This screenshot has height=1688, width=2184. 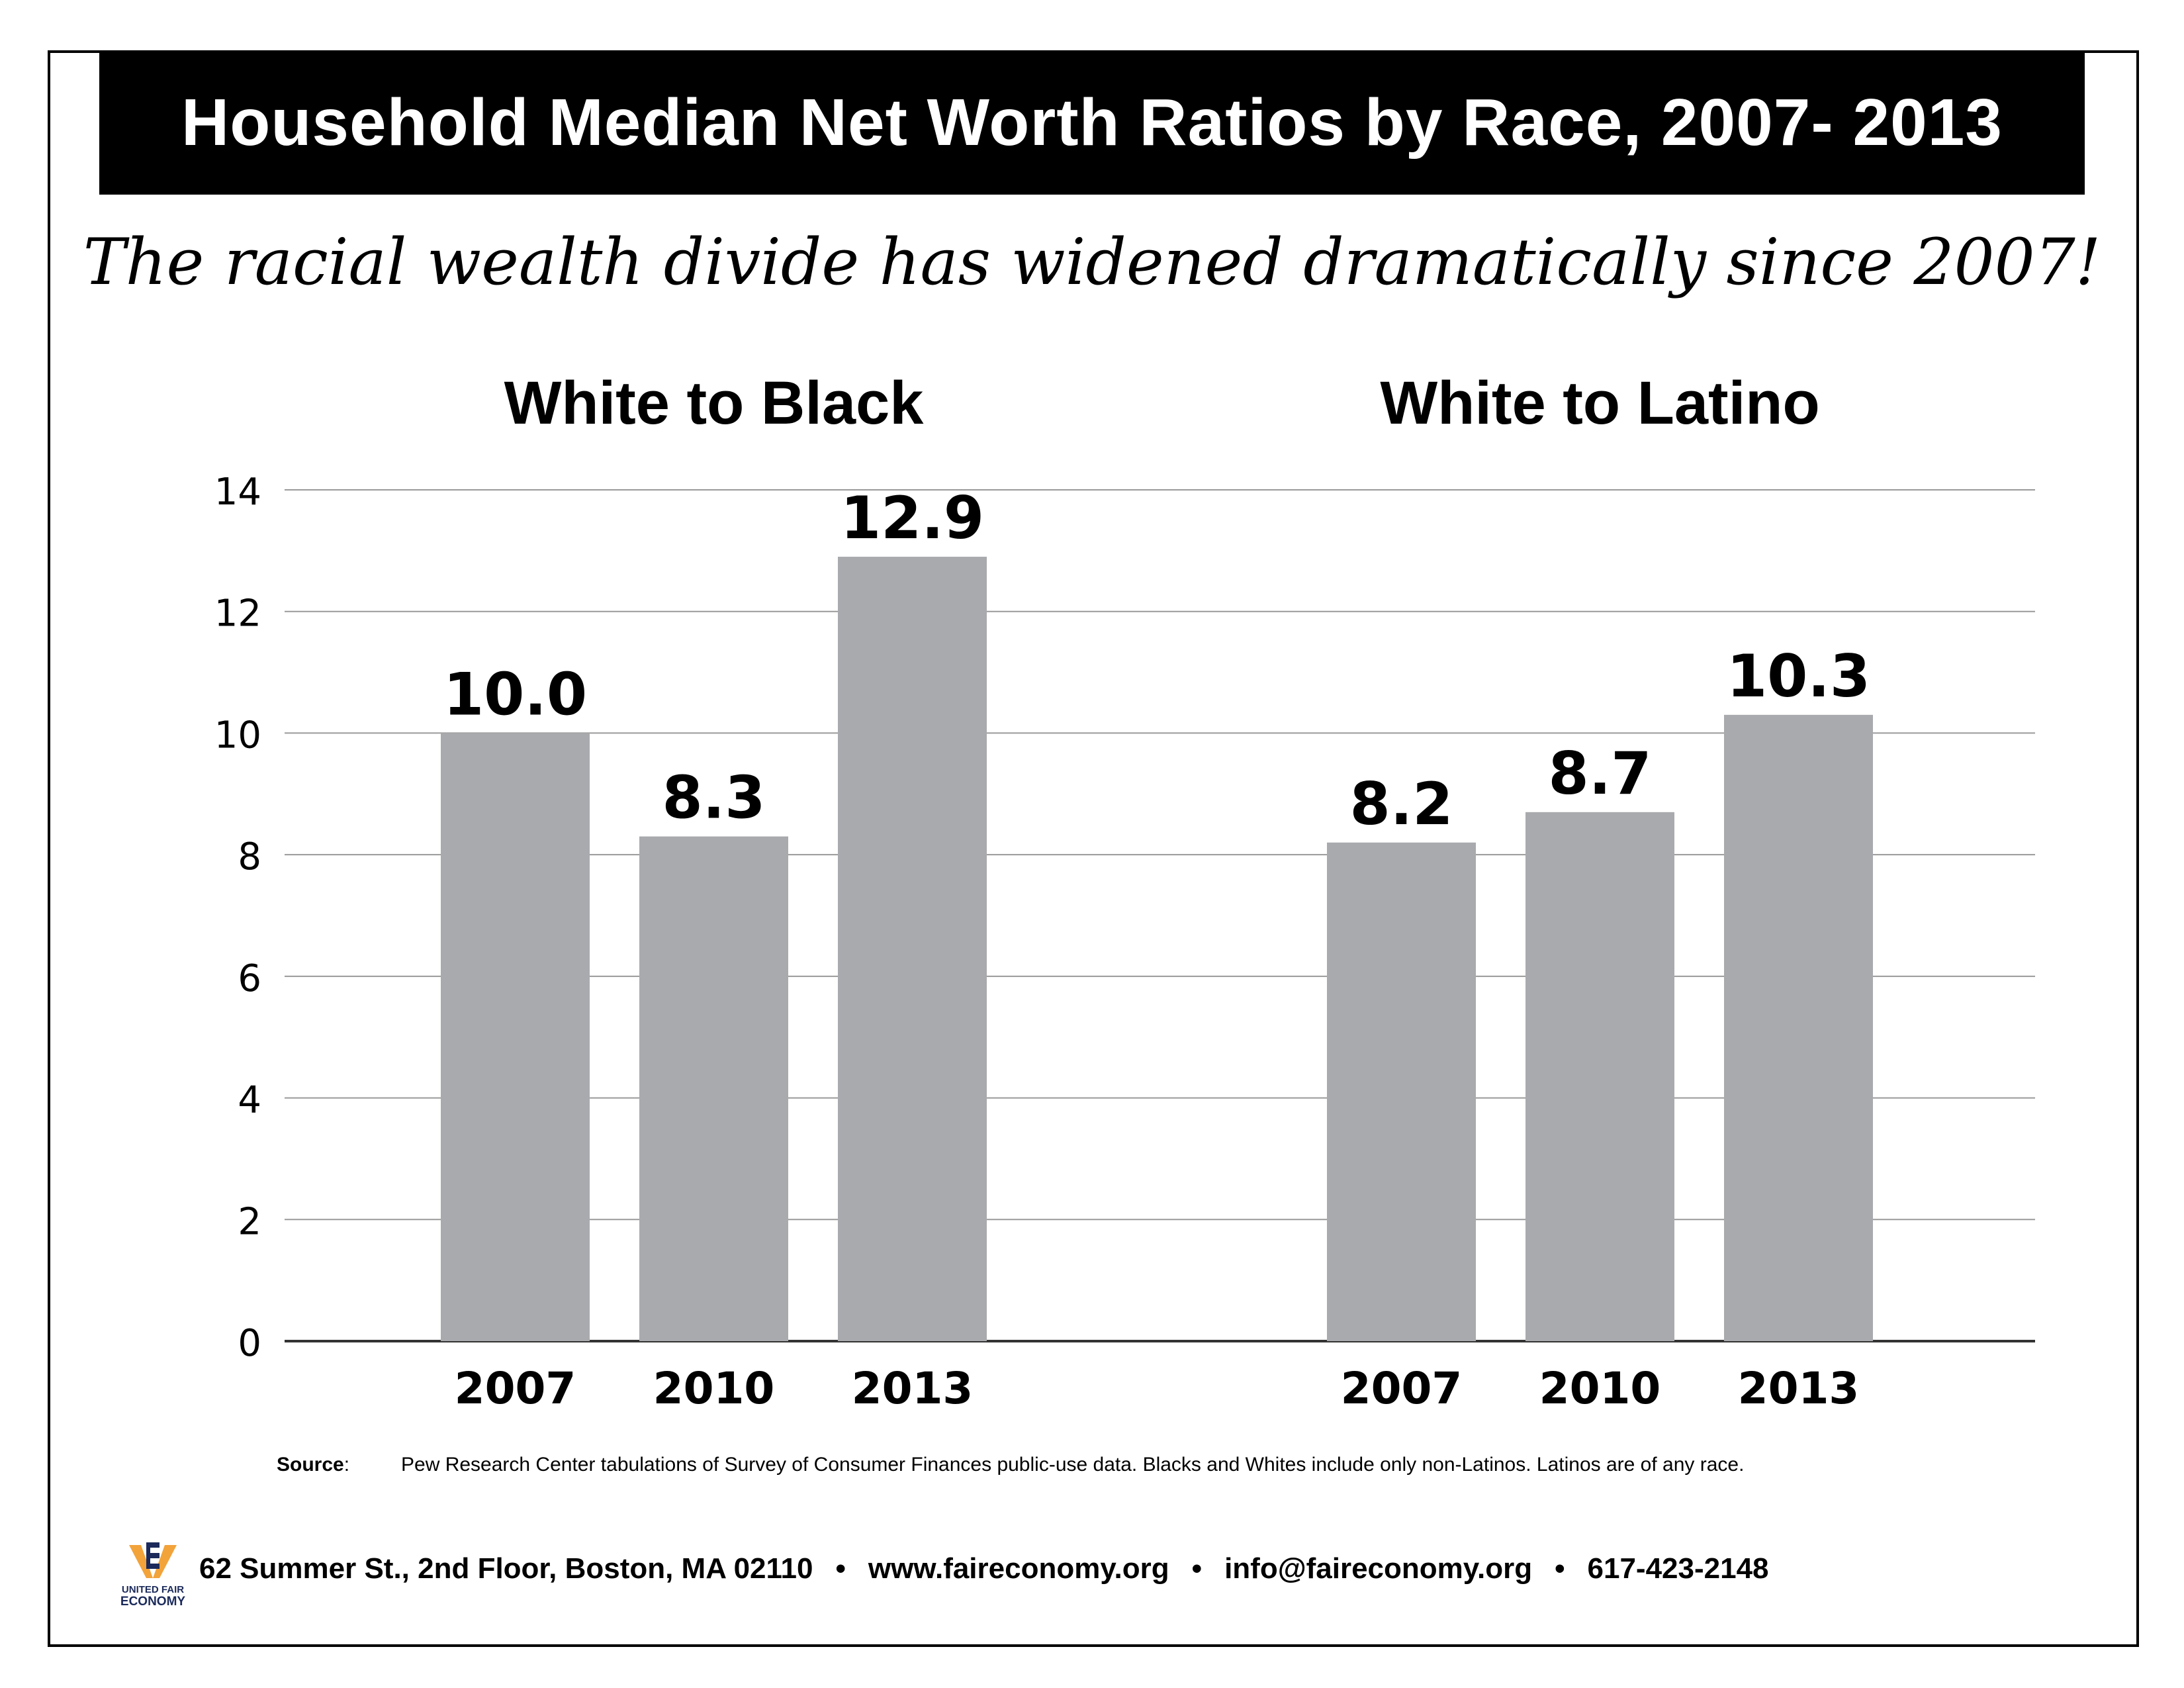 What do you see at coordinates (237, 492) in the screenshot?
I see `y-tick-label: 14` at bounding box center [237, 492].